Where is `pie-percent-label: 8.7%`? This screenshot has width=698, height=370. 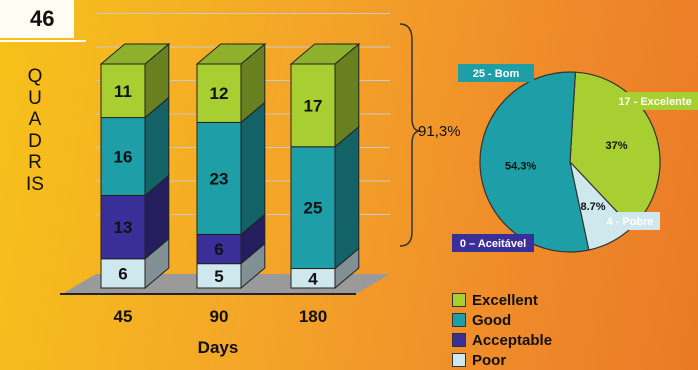
pie-percent-label: 8.7% is located at coordinates (592, 207).